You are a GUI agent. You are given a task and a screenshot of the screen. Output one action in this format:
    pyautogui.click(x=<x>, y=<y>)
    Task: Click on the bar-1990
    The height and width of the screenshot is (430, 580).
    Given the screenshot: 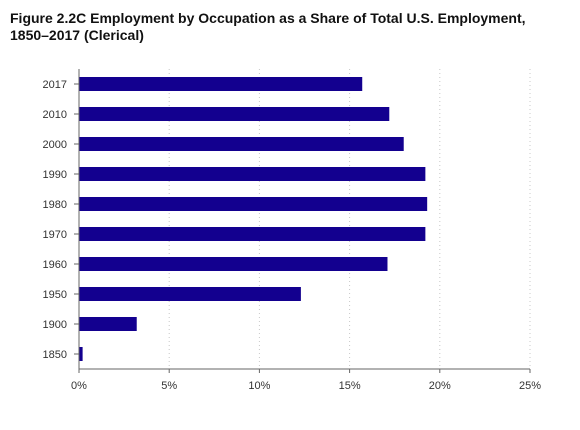 What is the action you would take?
    pyautogui.click(x=252, y=174)
    